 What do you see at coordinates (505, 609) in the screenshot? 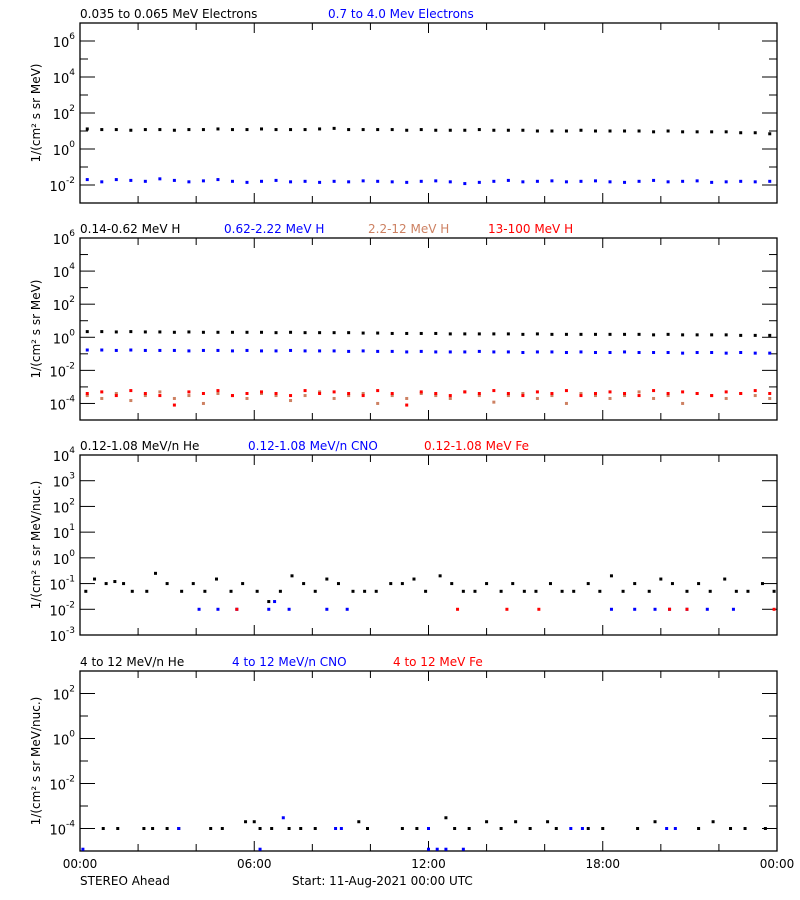
I see `series` at bounding box center [505, 609].